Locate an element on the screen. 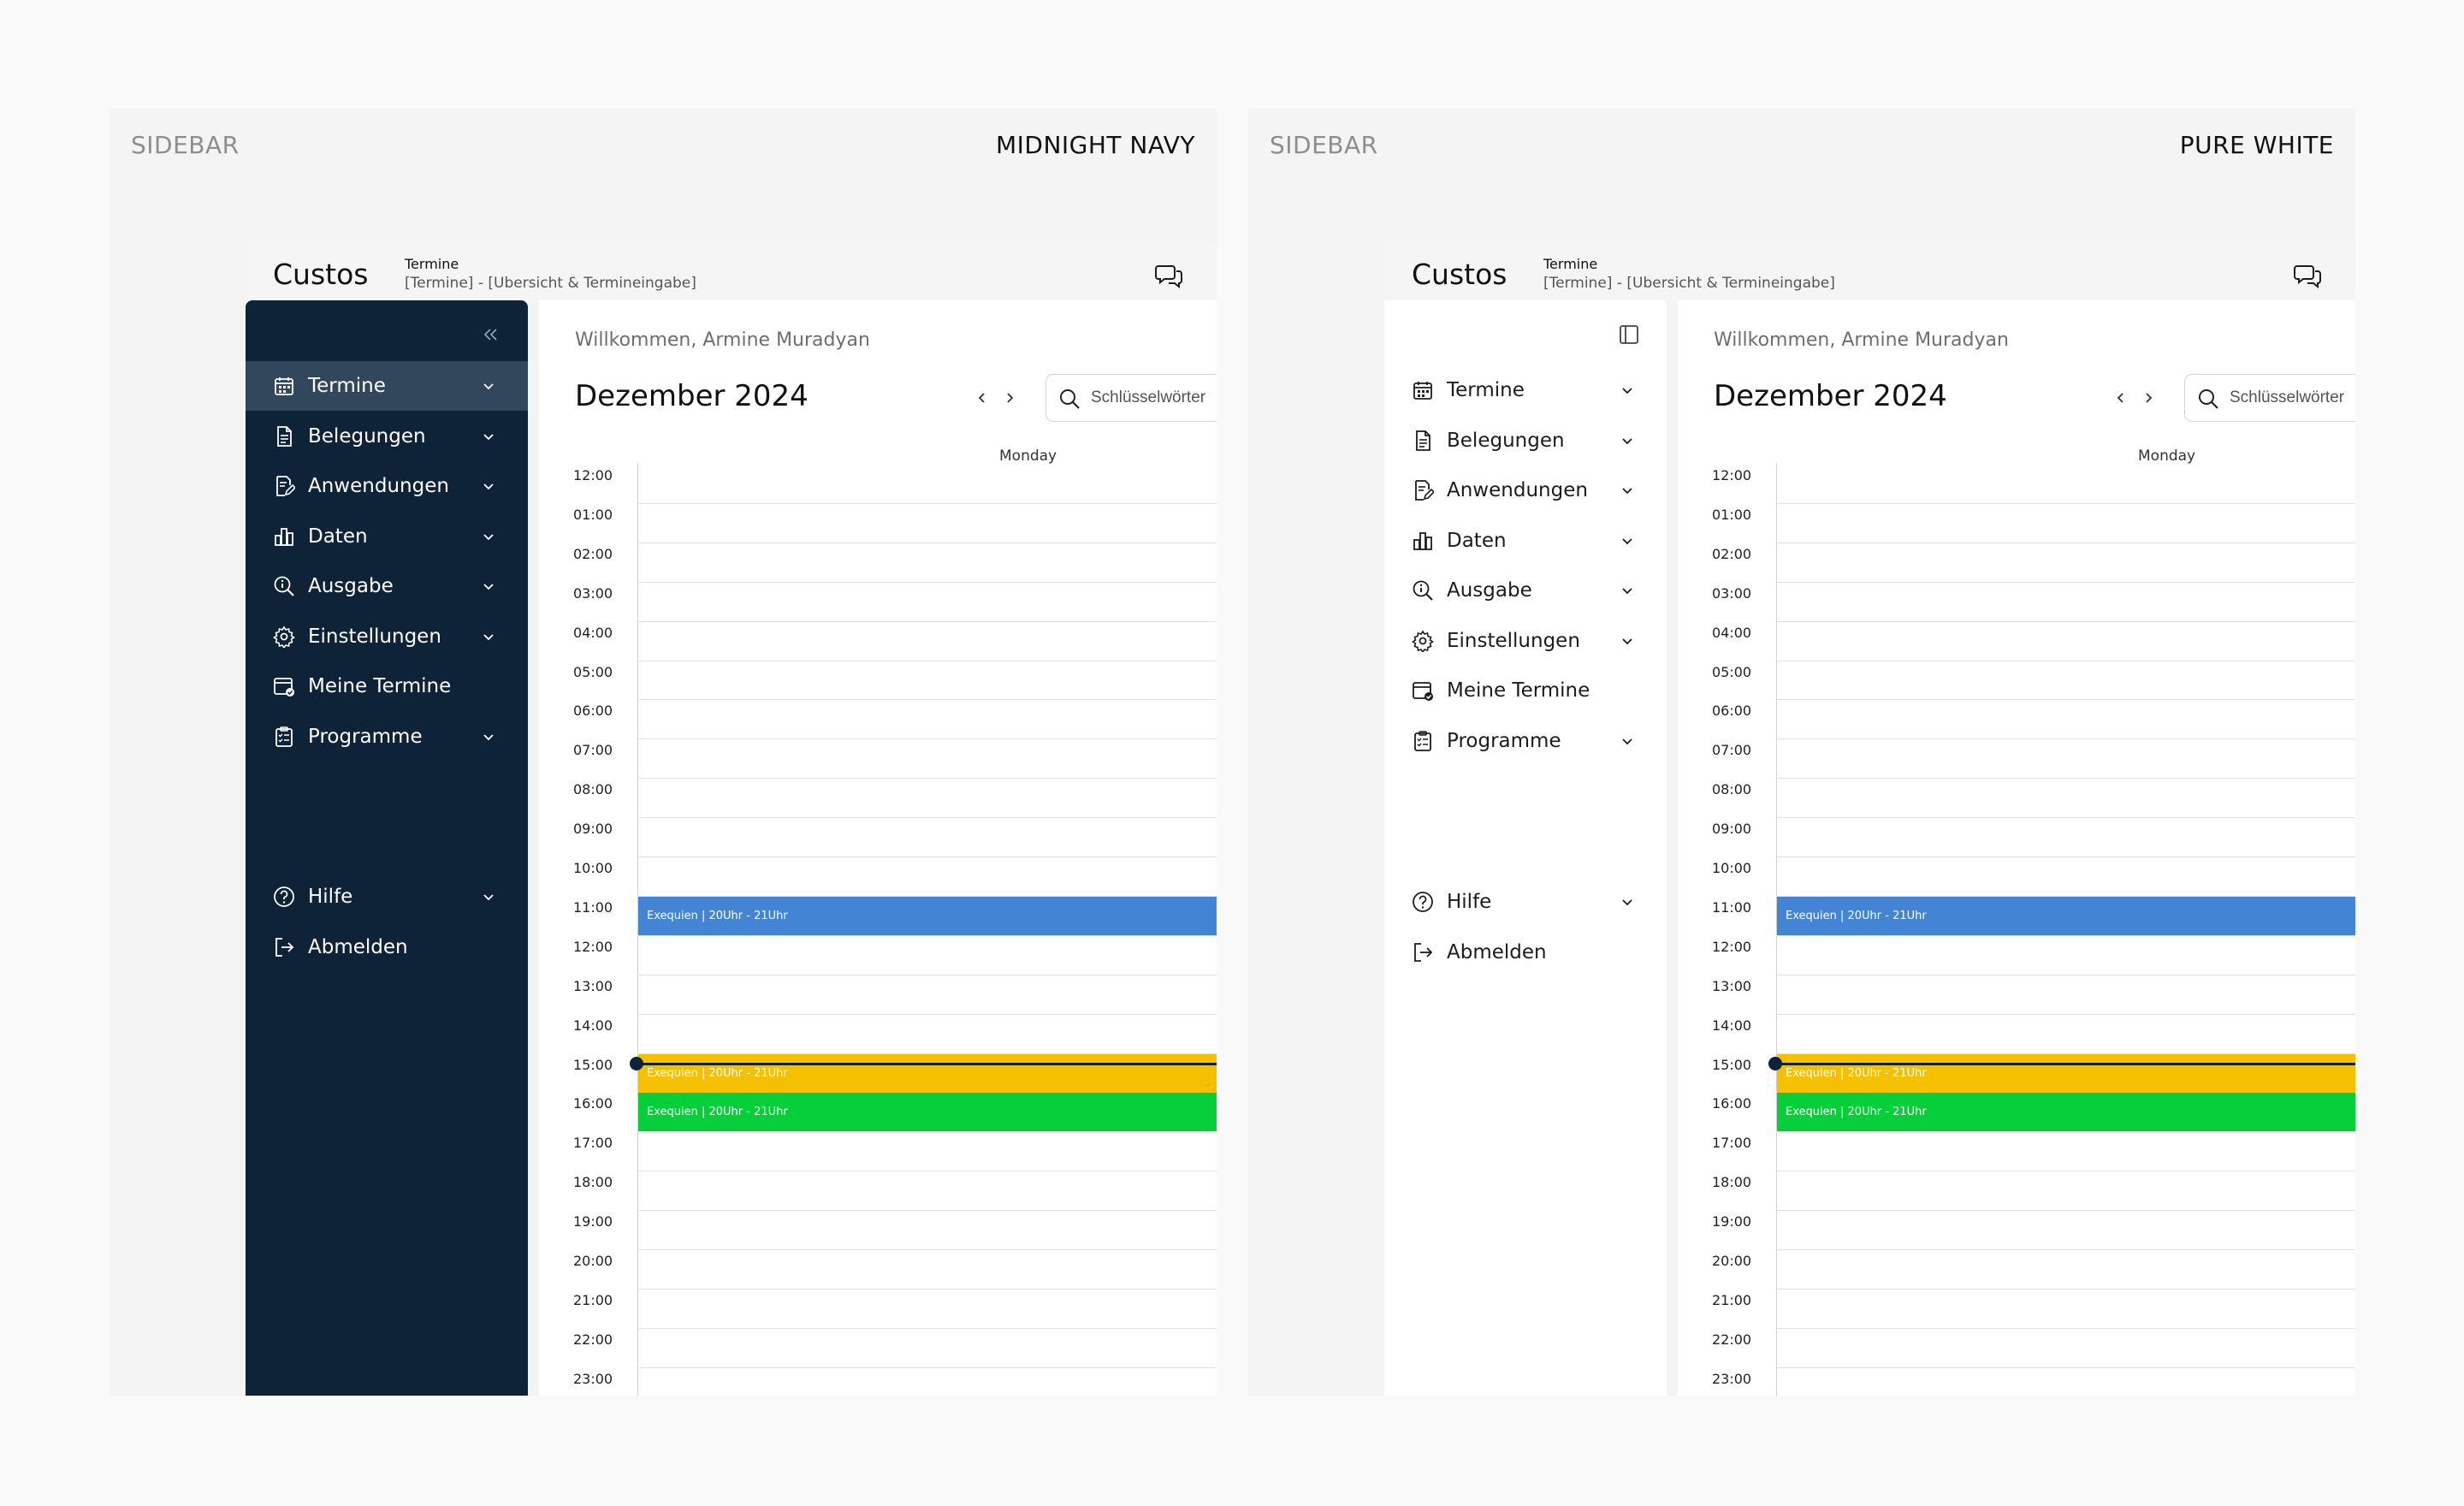 This screenshot has width=2464, height=1506. current-time-dot is located at coordinates (636, 1064).